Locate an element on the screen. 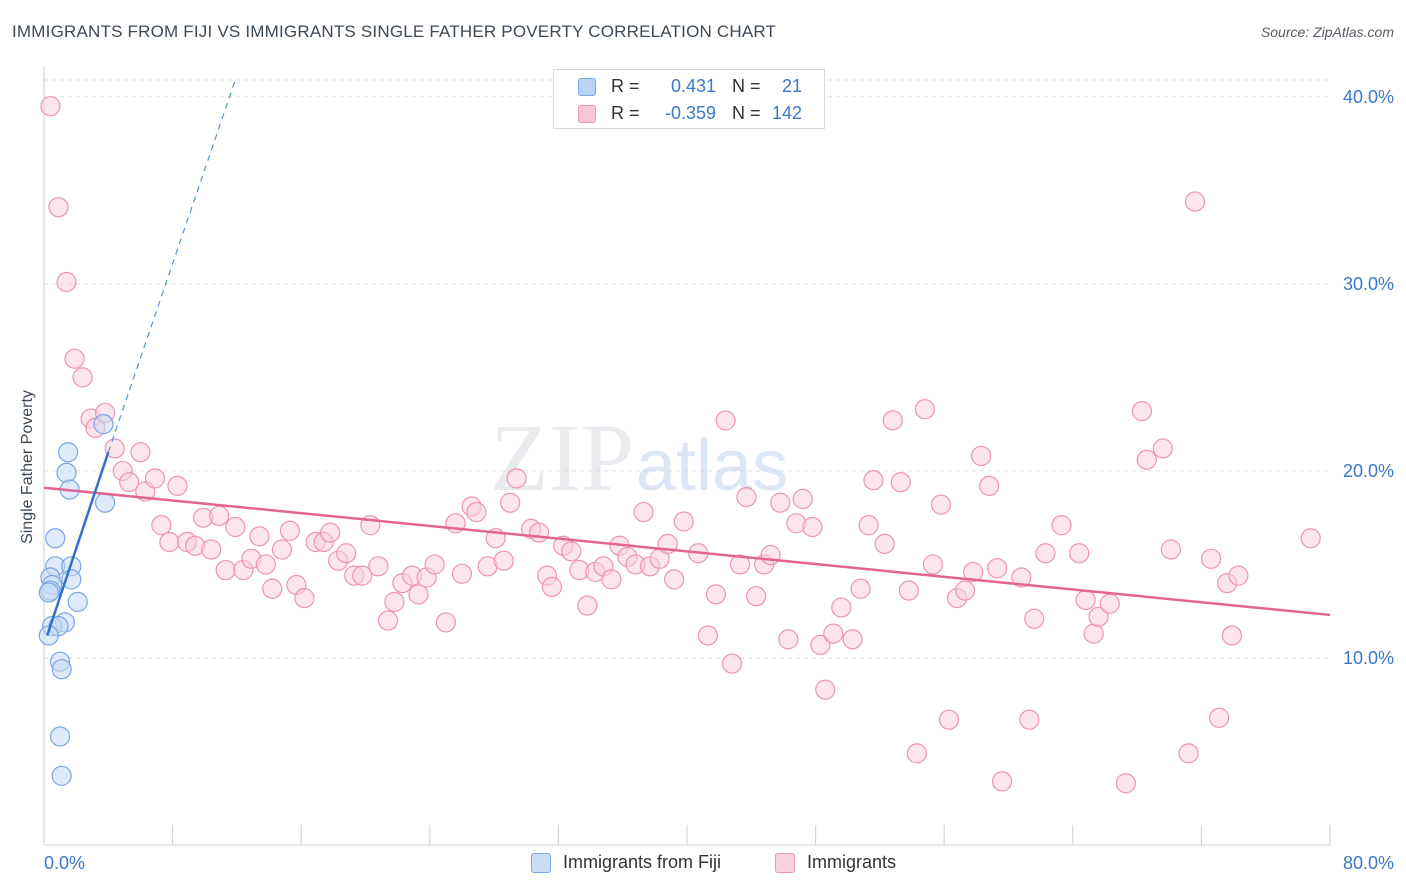 The width and height of the screenshot is (1406, 892). legend-row-immigrants: R = -0.359 N = 142 is located at coordinates (689, 114).